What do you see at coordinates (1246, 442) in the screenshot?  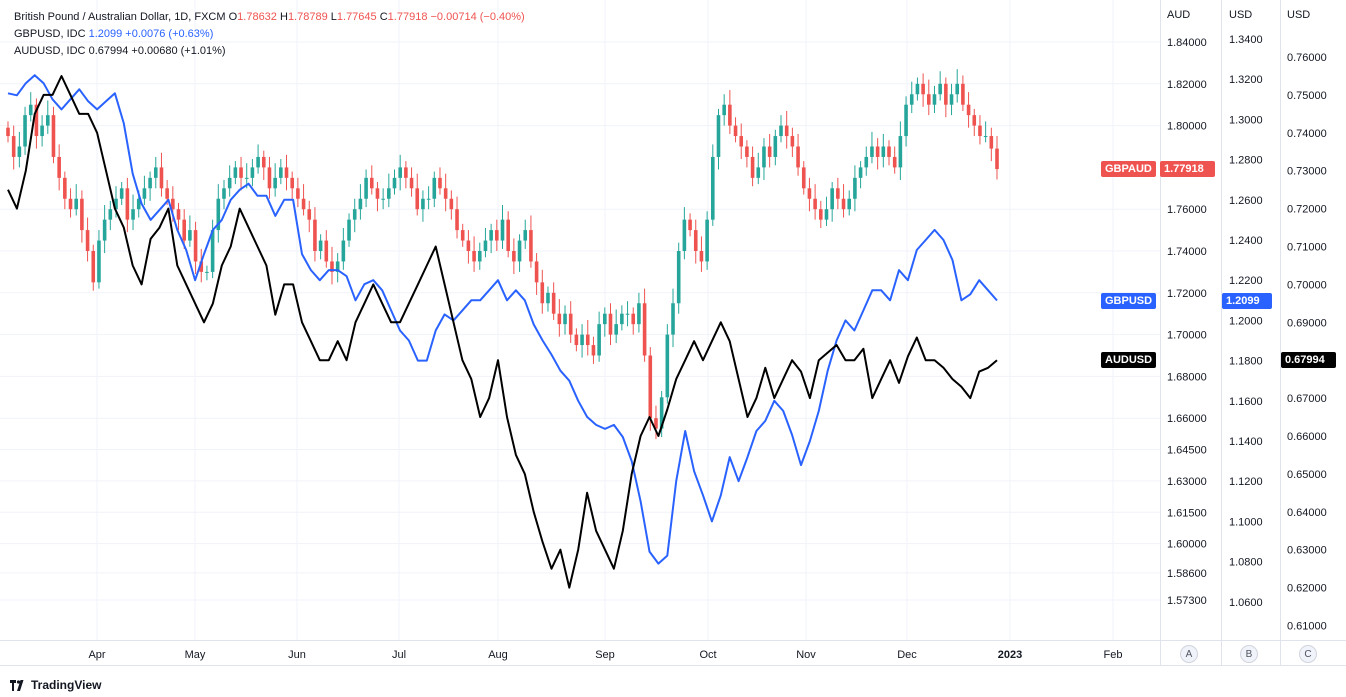 I see `axis-b-tick-label: 1.1400` at bounding box center [1246, 442].